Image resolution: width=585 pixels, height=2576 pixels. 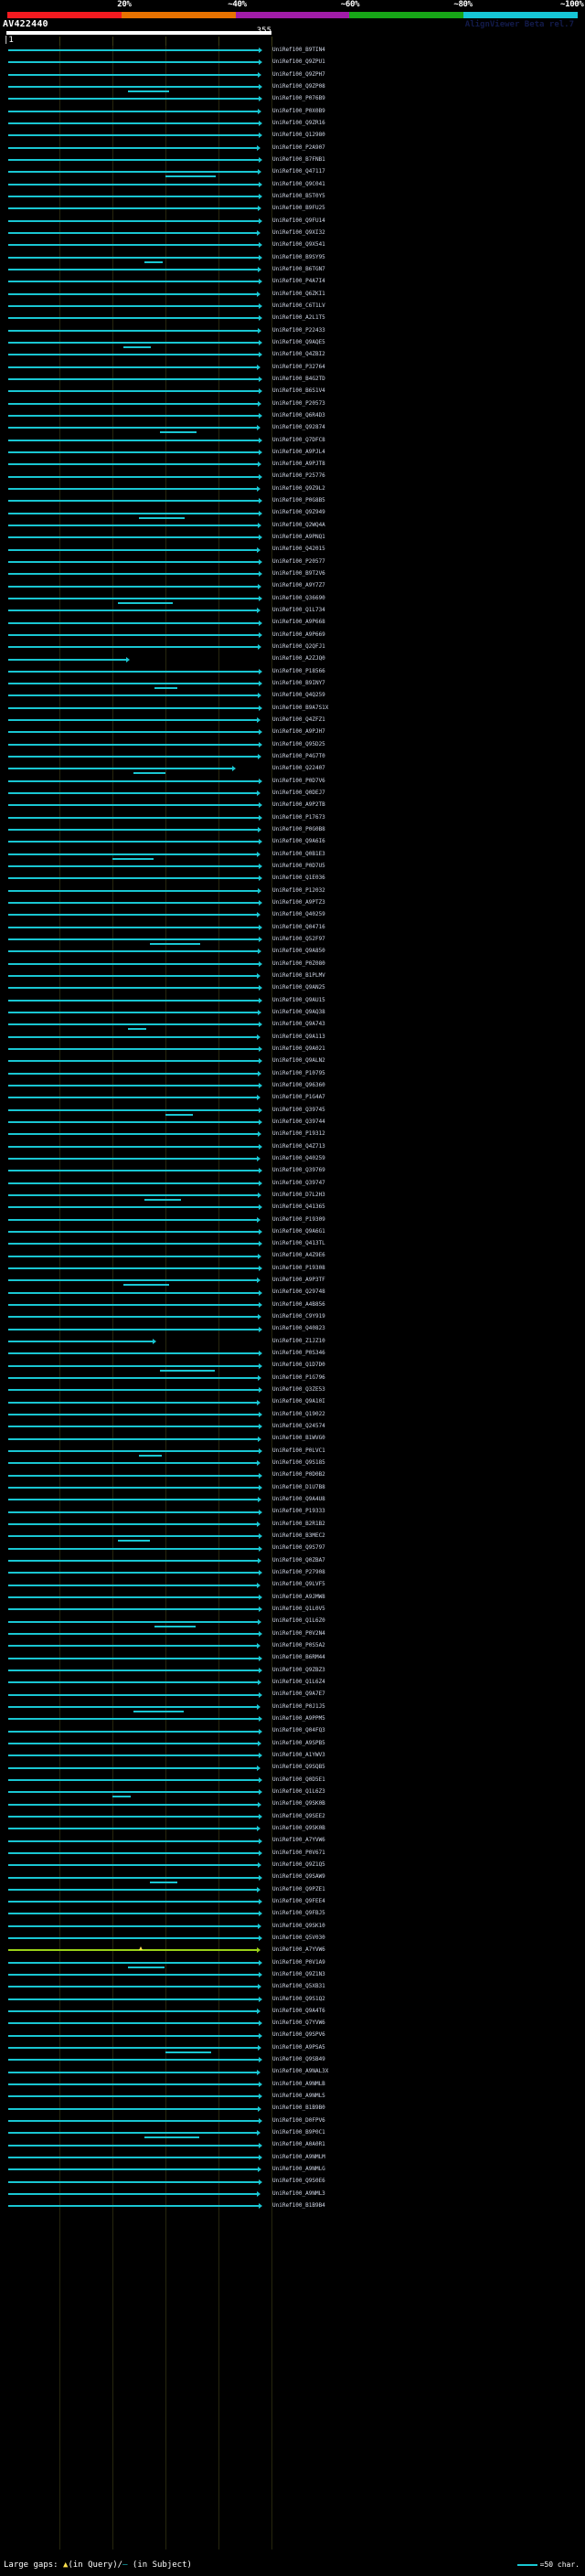 What do you see at coordinates (299, 622) in the screenshot?
I see `subject-id-label: UniRef100_A9P668` at bounding box center [299, 622].